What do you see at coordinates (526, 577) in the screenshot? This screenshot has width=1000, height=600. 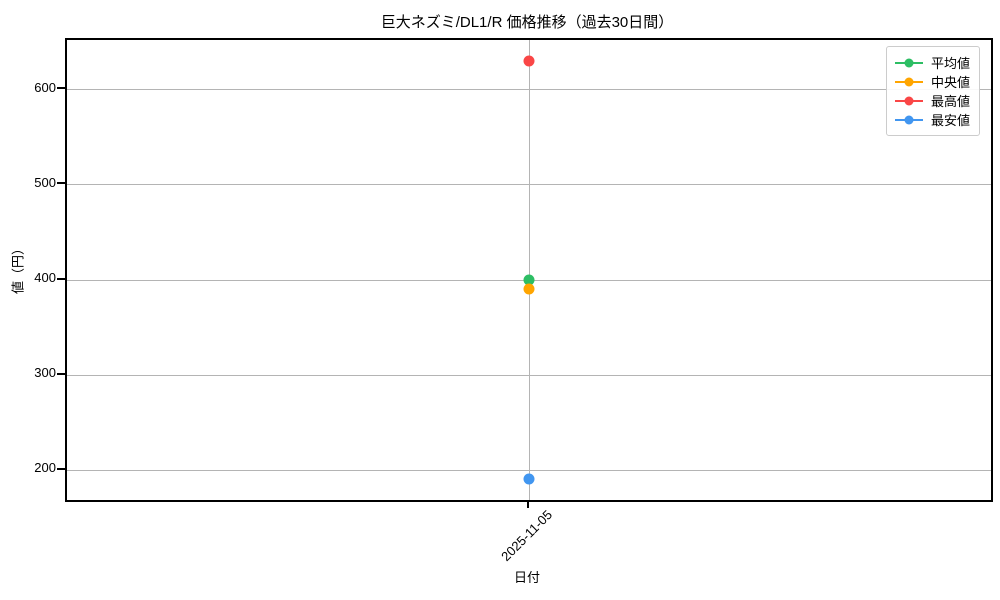 I see `x-axis-label: 日付` at bounding box center [526, 577].